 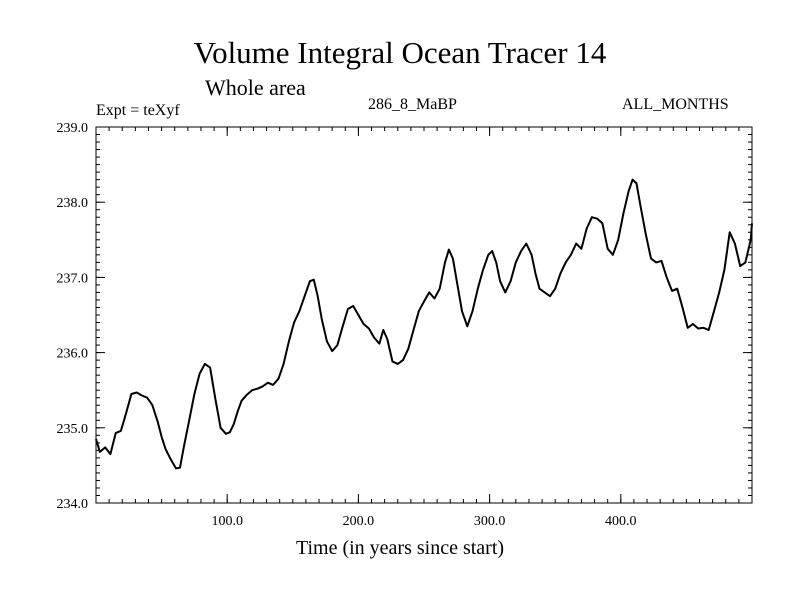 I want to click on y-tick-label: 235.0, so click(x=73, y=429).